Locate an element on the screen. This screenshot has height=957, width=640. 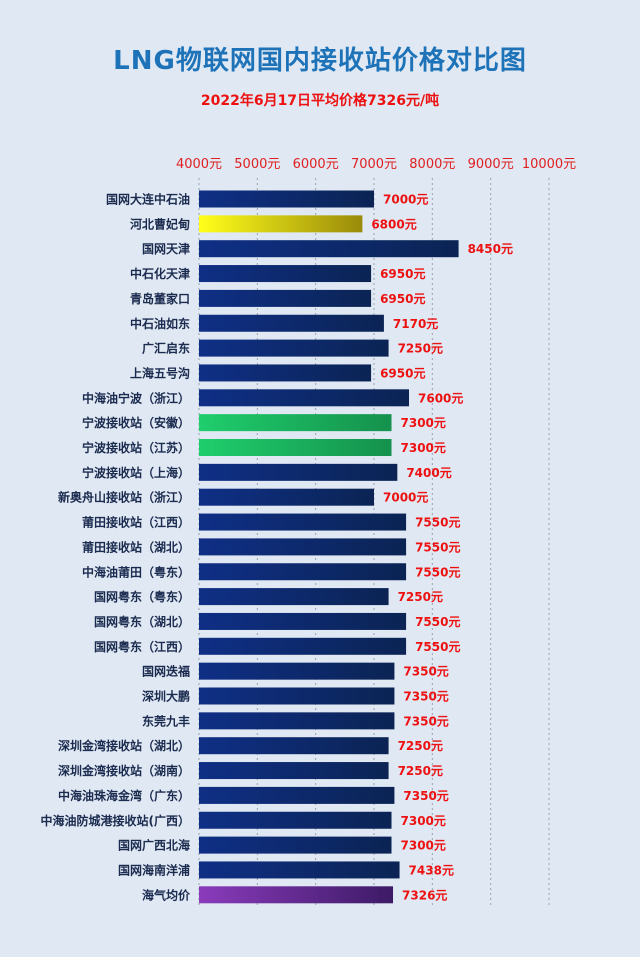
x-tick-label: 8000元 is located at coordinates (432, 164).